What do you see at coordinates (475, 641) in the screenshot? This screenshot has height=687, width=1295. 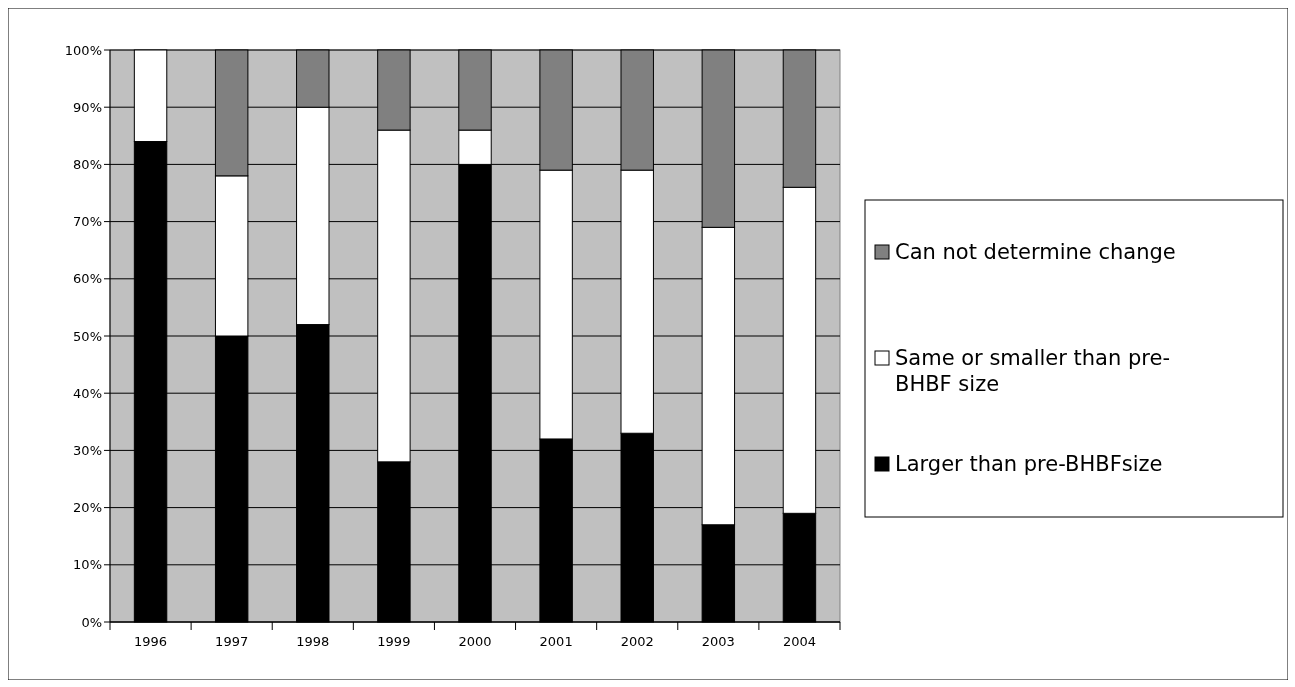 I see `x-tick-label: 2000` at bounding box center [475, 641].